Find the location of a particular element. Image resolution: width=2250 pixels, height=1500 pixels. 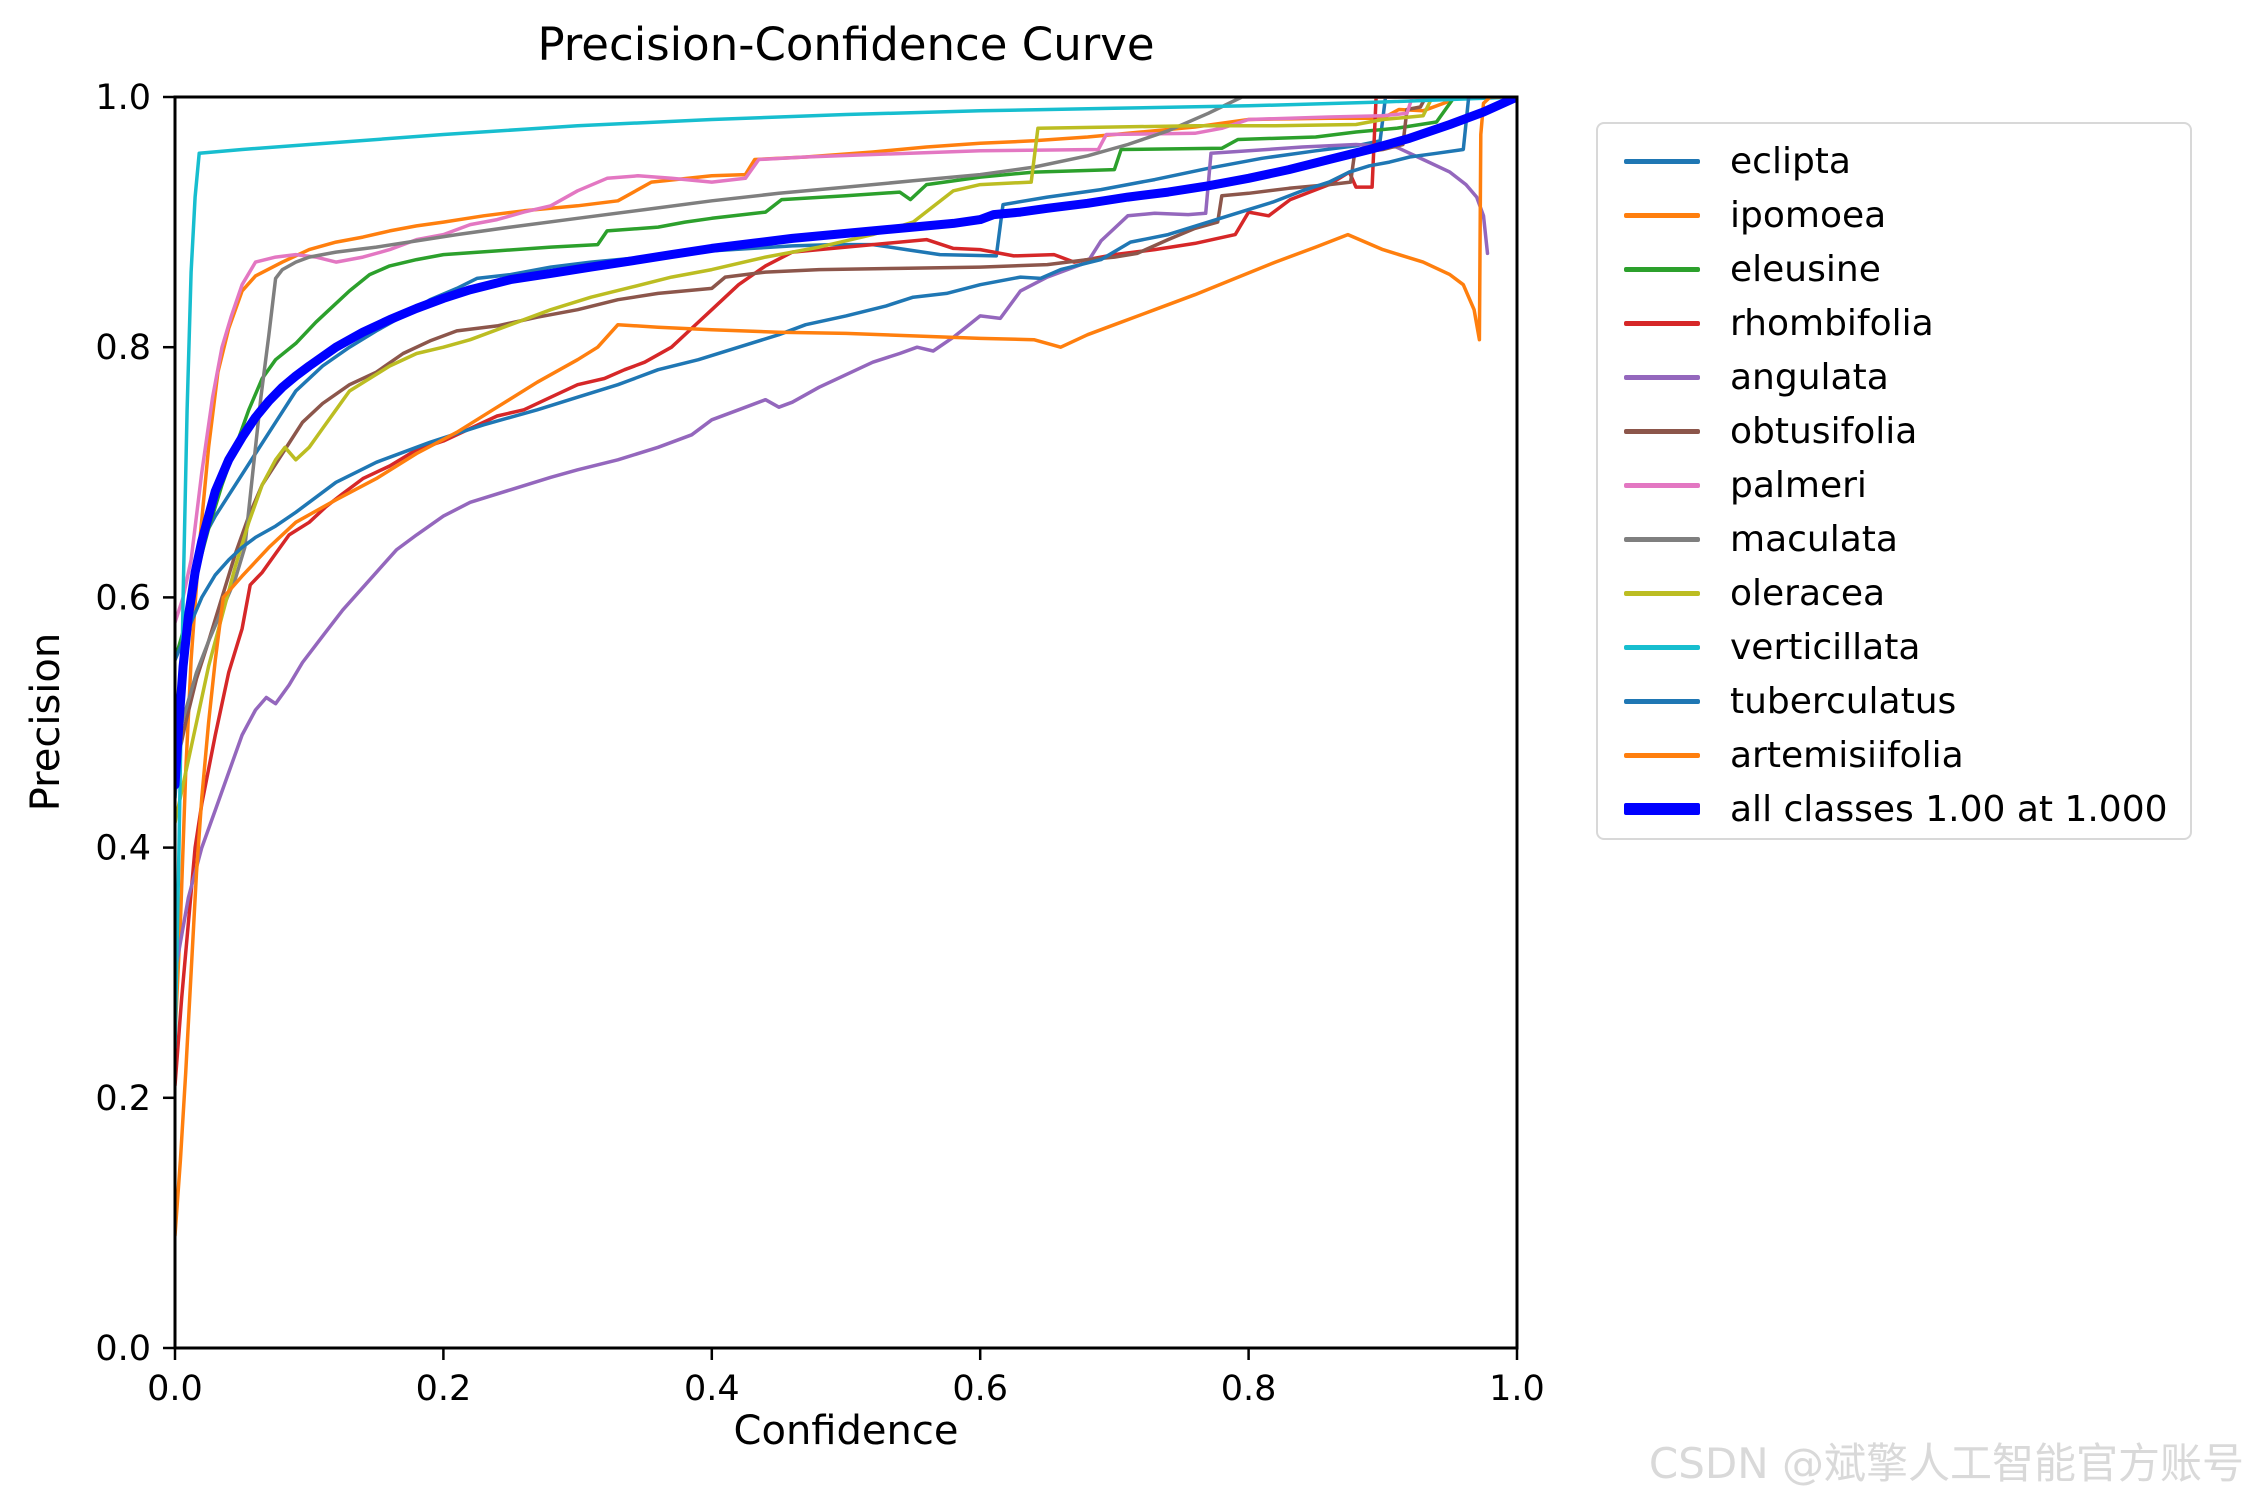

legend-item-all-classes-1-00-at-1-000: all classes 1.00 at 1.000 is located at coordinates (1901, 809).